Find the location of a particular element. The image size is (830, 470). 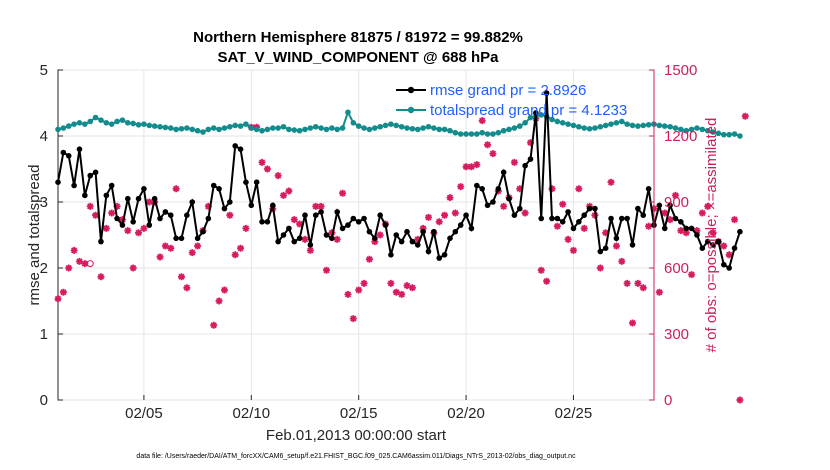

legend-rmse-label: rmse grand pr = 2.8926 is located at coordinates (508, 90).